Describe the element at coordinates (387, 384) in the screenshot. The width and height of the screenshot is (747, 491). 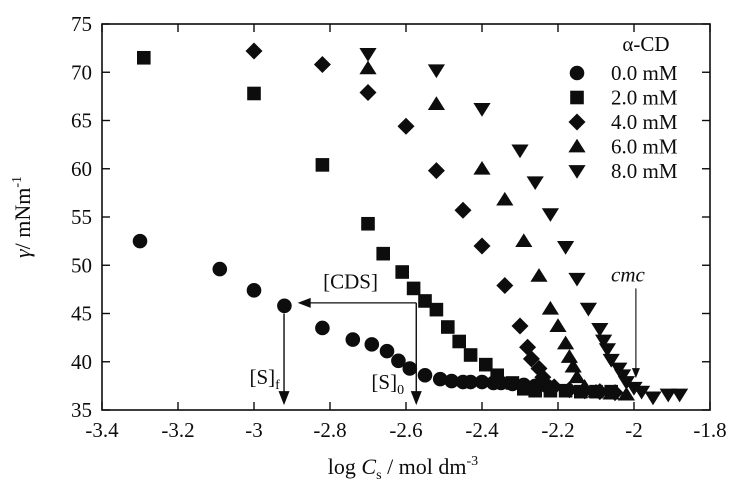
I see `s0-label: [S]0` at that location.